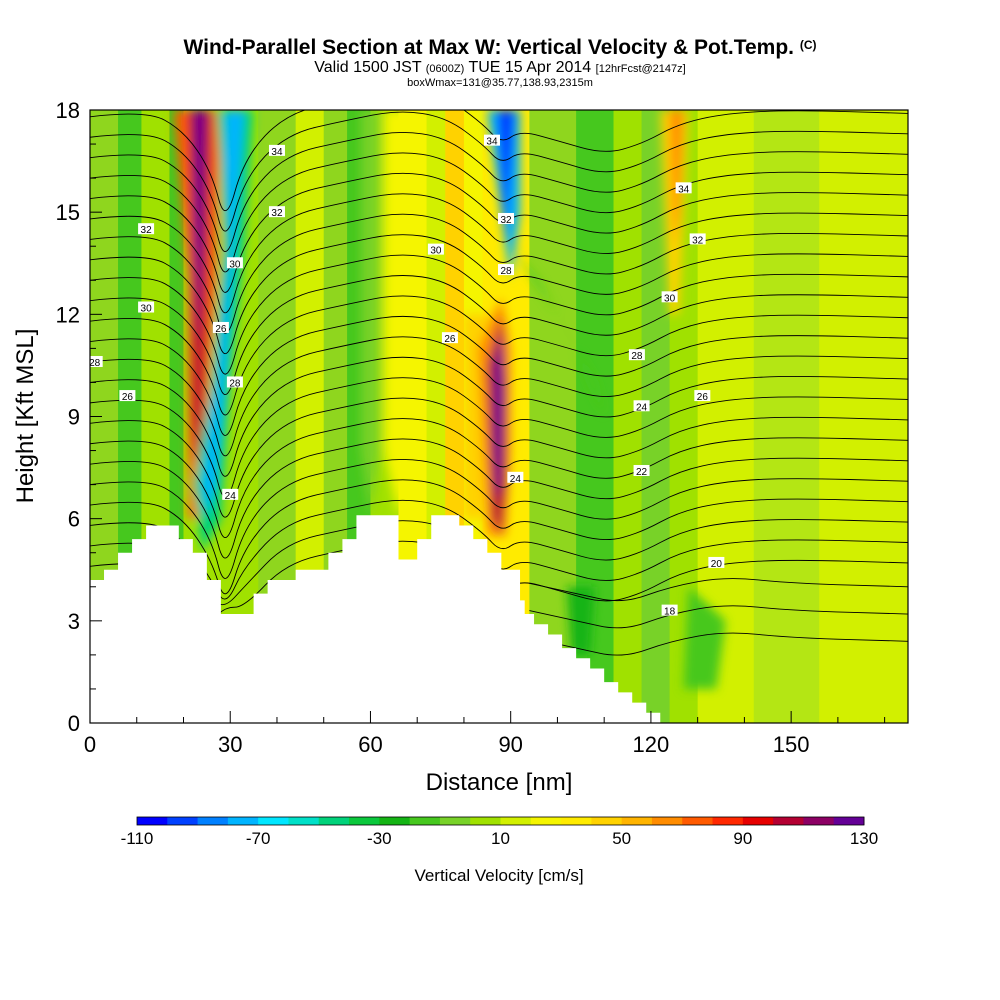 The image size is (1000, 1000). Describe the element at coordinates (510, 744) in the screenshot. I see `x-tick-label: 90` at that location.